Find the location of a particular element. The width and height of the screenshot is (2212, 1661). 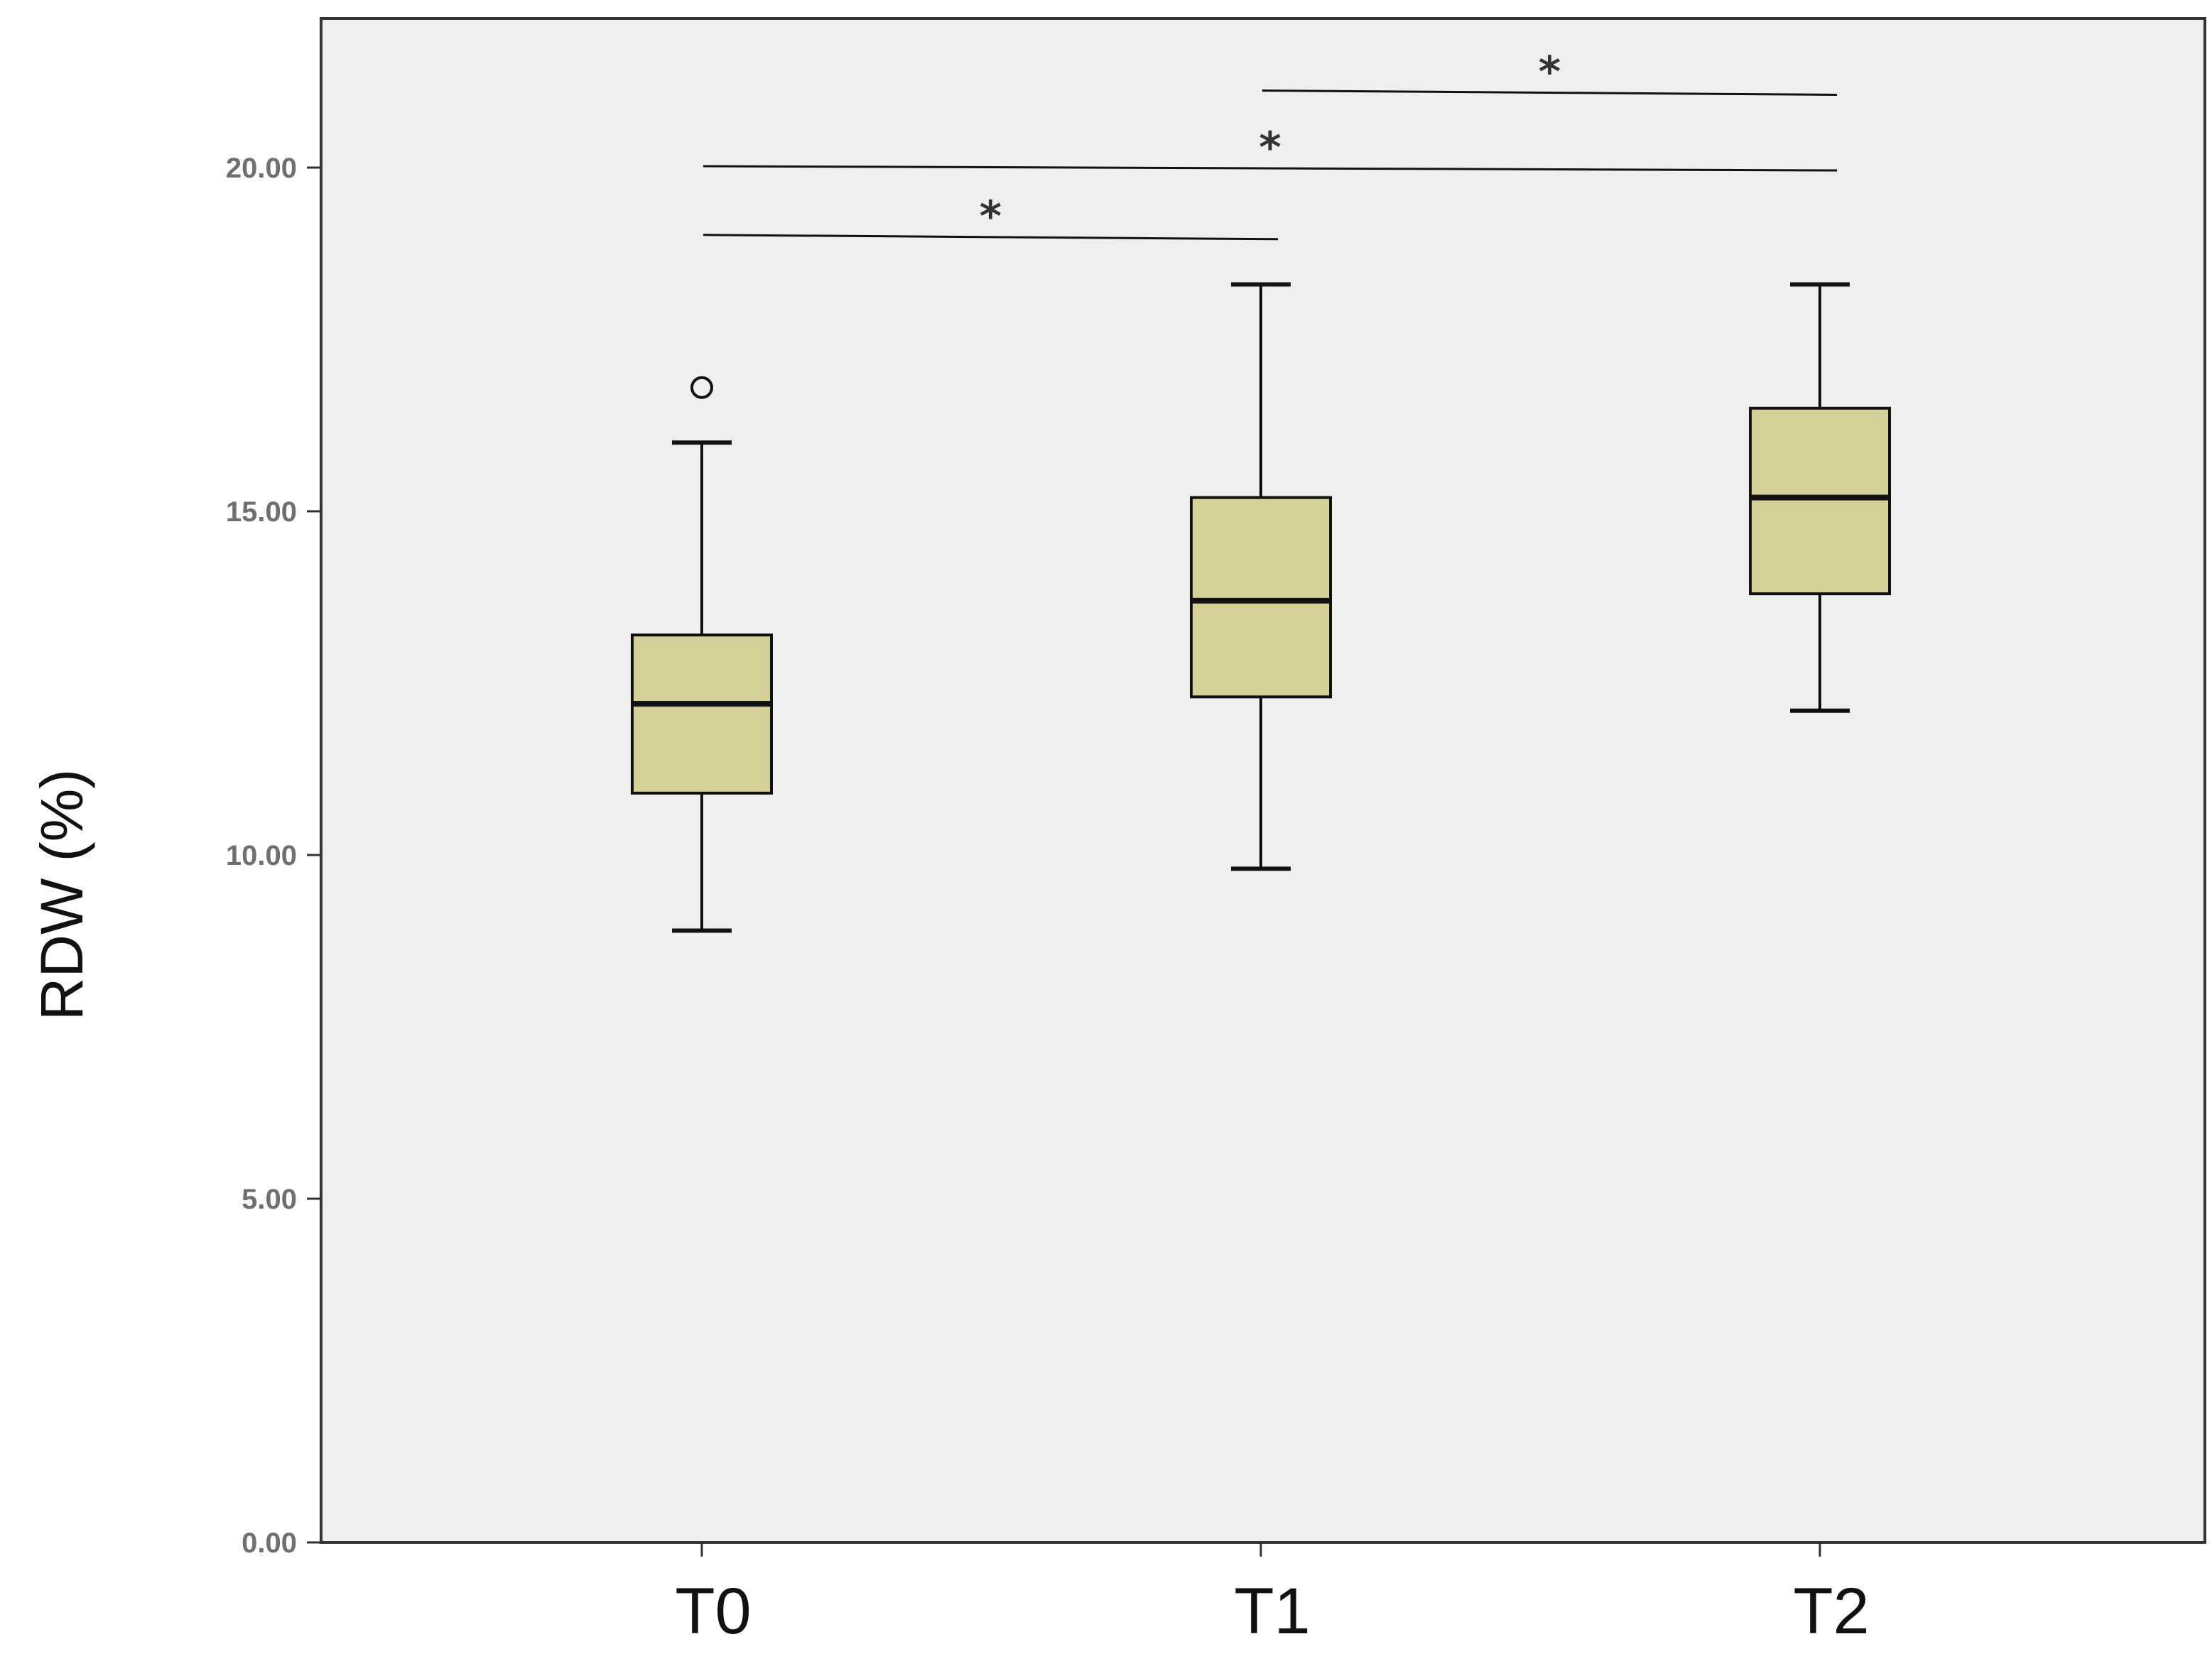

y-tick-label: 5.00 is located at coordinates (269, 1199).